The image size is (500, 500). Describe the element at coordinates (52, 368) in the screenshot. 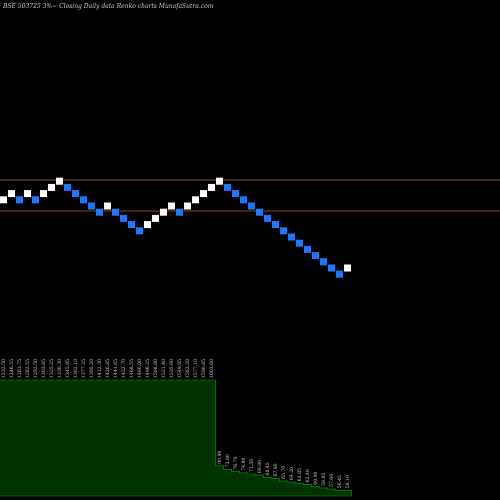

I see `volume-label: 1325.25` at that location.